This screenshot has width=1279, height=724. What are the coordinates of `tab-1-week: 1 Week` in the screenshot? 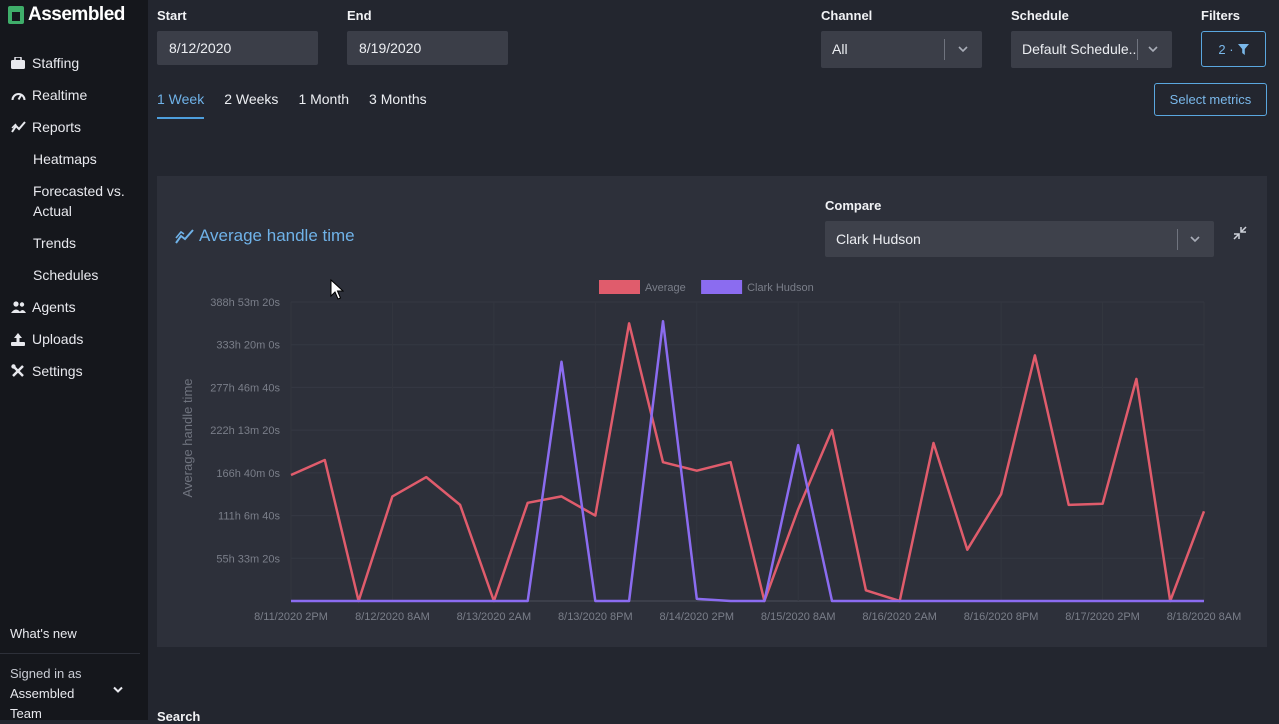 It's located at (181, 105).